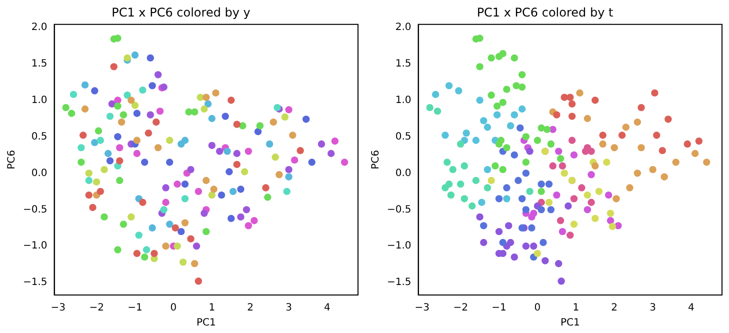  I want to click on chart-title: PC1 x PC6 colored by t, so click(545, 12).